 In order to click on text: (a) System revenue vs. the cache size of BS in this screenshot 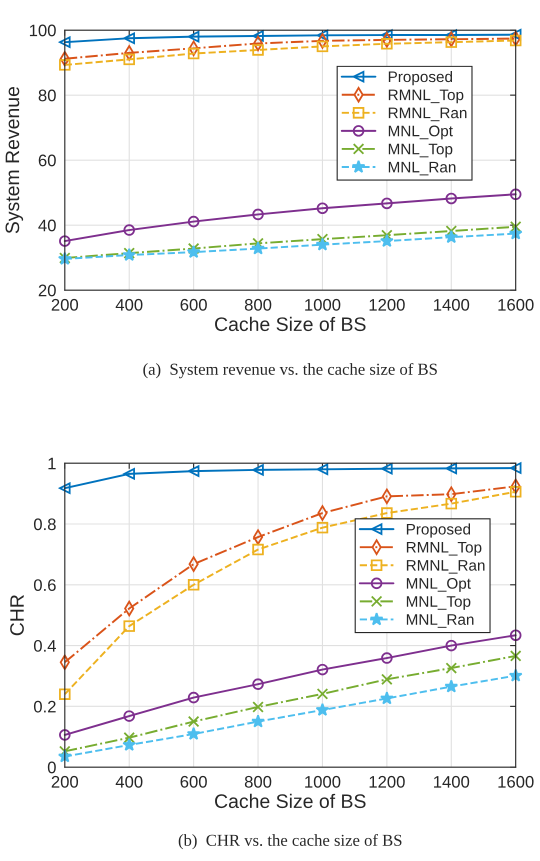, I will do `click(290, 370)`.